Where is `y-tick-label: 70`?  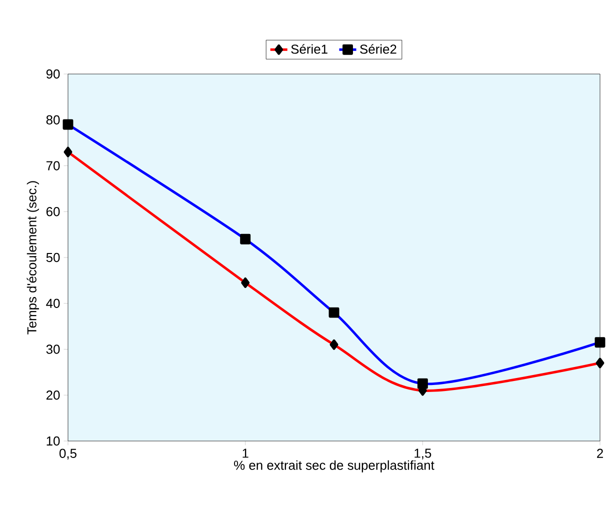
y-tick-label: 70 is located at coordinates (53, 165).